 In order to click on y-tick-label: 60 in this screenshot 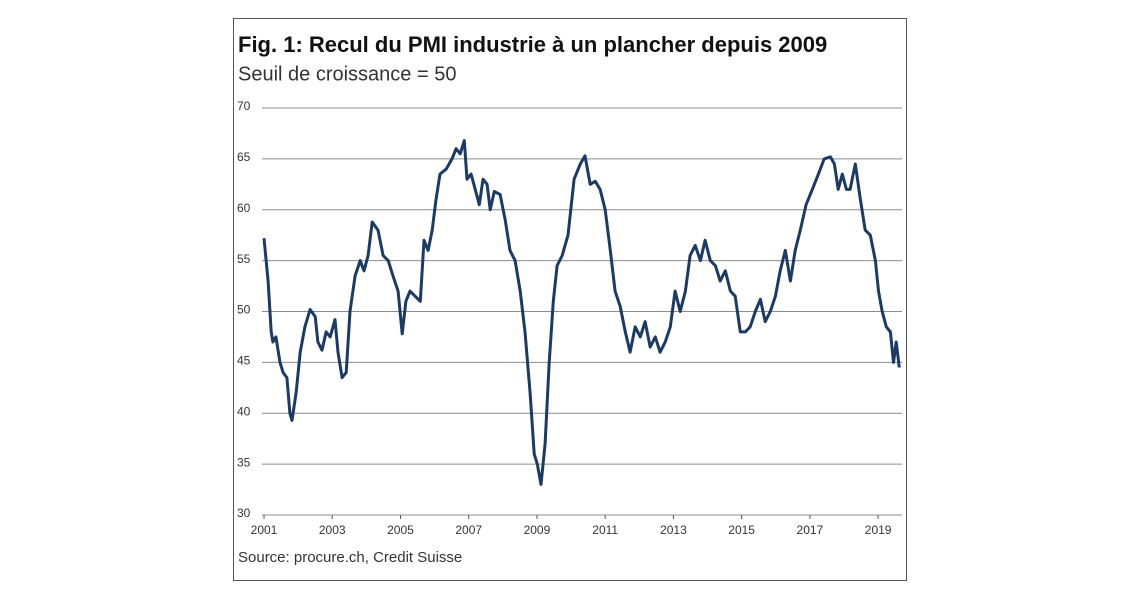, I will do `click(244, 208)`.